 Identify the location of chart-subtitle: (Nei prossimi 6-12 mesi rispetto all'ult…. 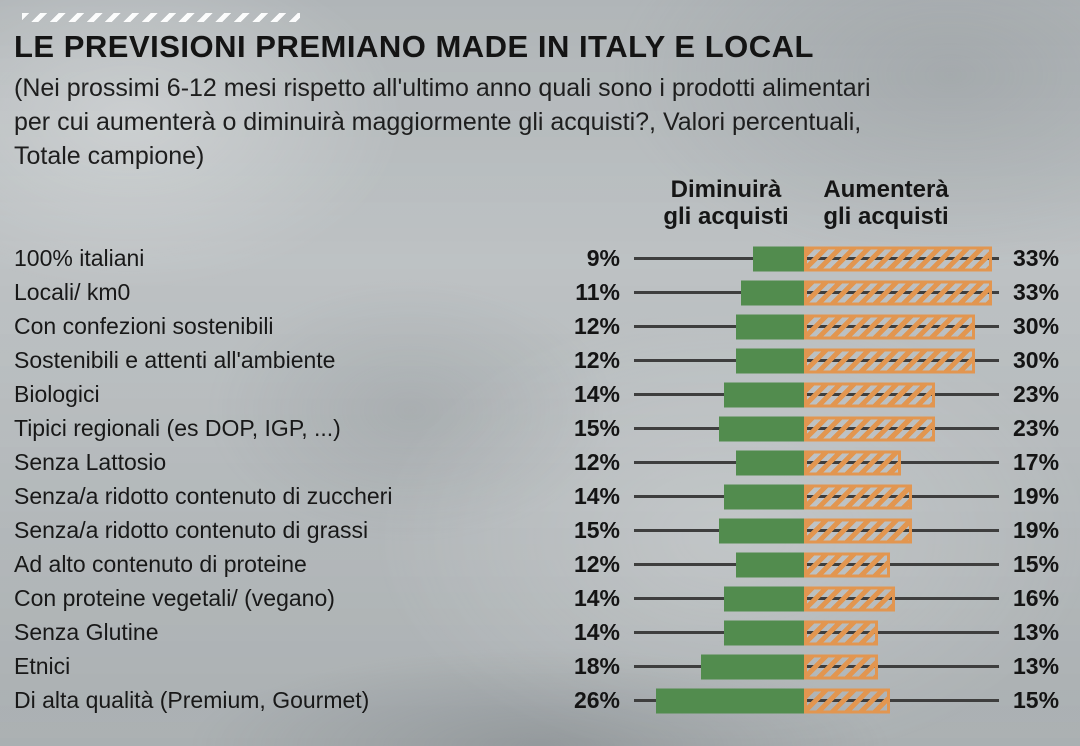
(547, 122).